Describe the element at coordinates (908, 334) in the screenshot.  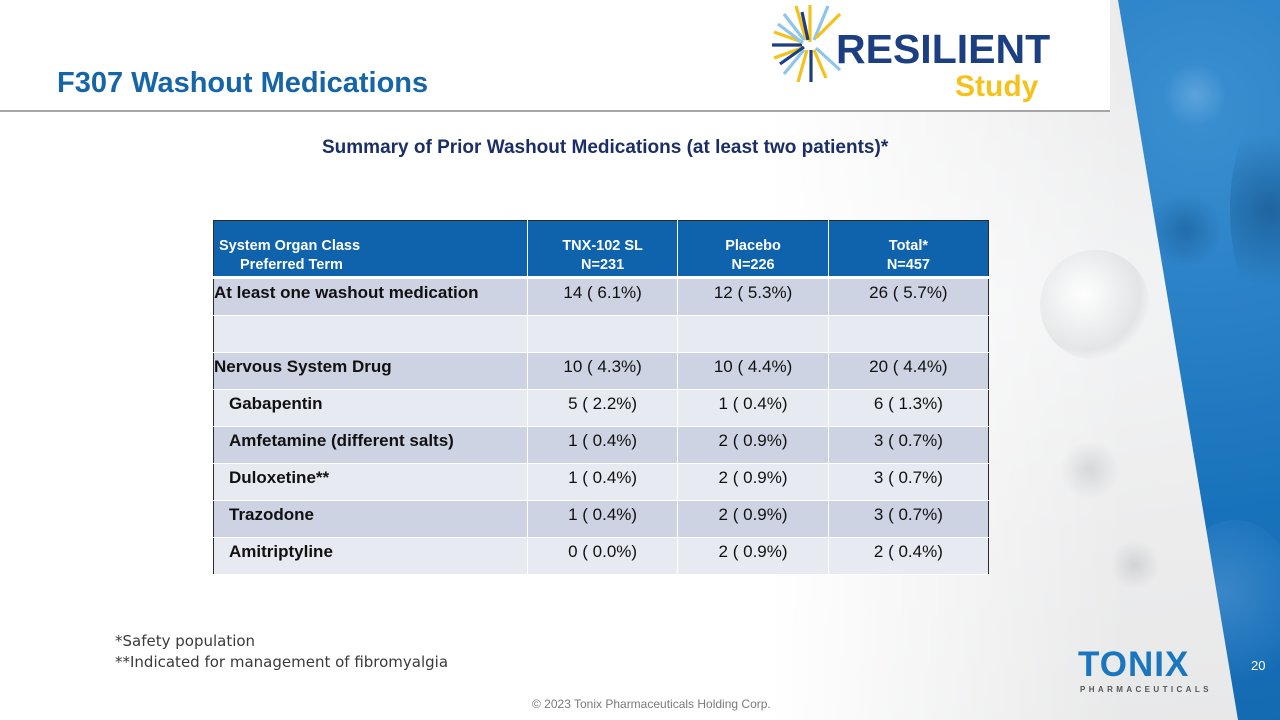
I see `cell-total` at that location.